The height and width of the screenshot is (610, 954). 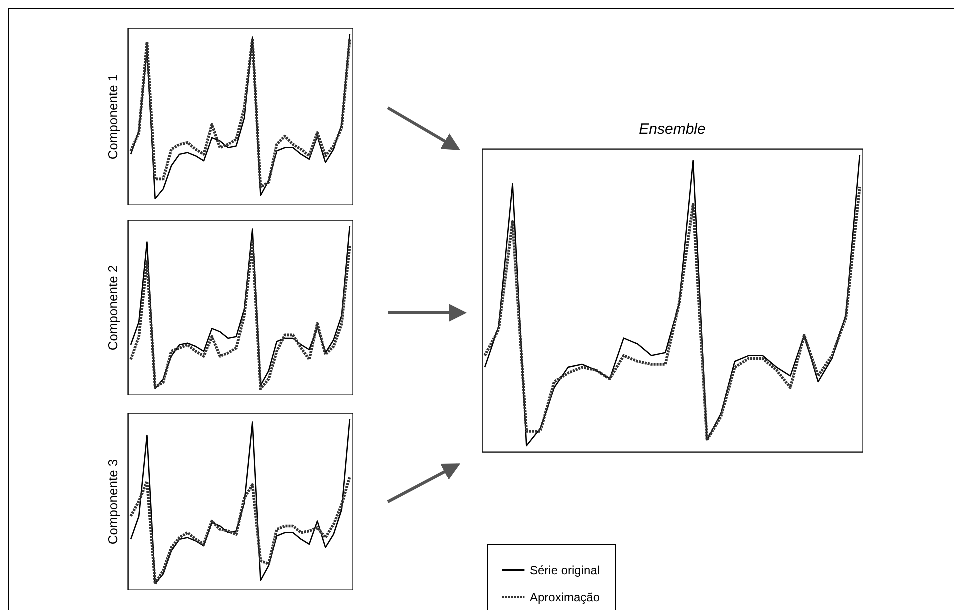 I want to click on y-axis-title: Componente 1, so click(x=113, y=117).